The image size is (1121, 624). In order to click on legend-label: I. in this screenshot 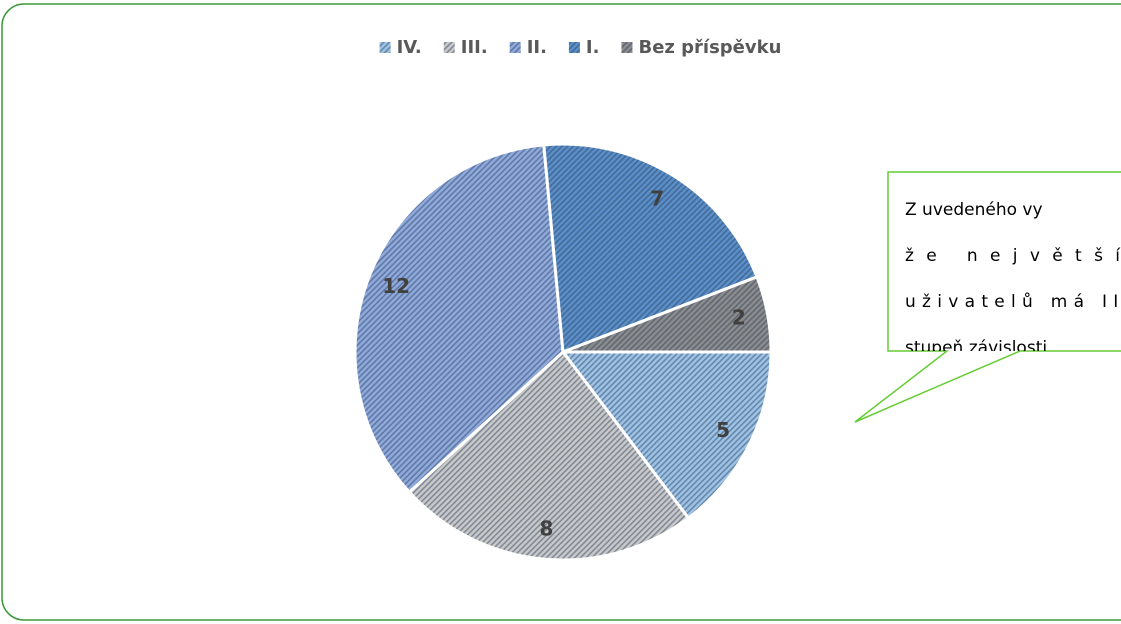, I will do `click(593, 47)`.